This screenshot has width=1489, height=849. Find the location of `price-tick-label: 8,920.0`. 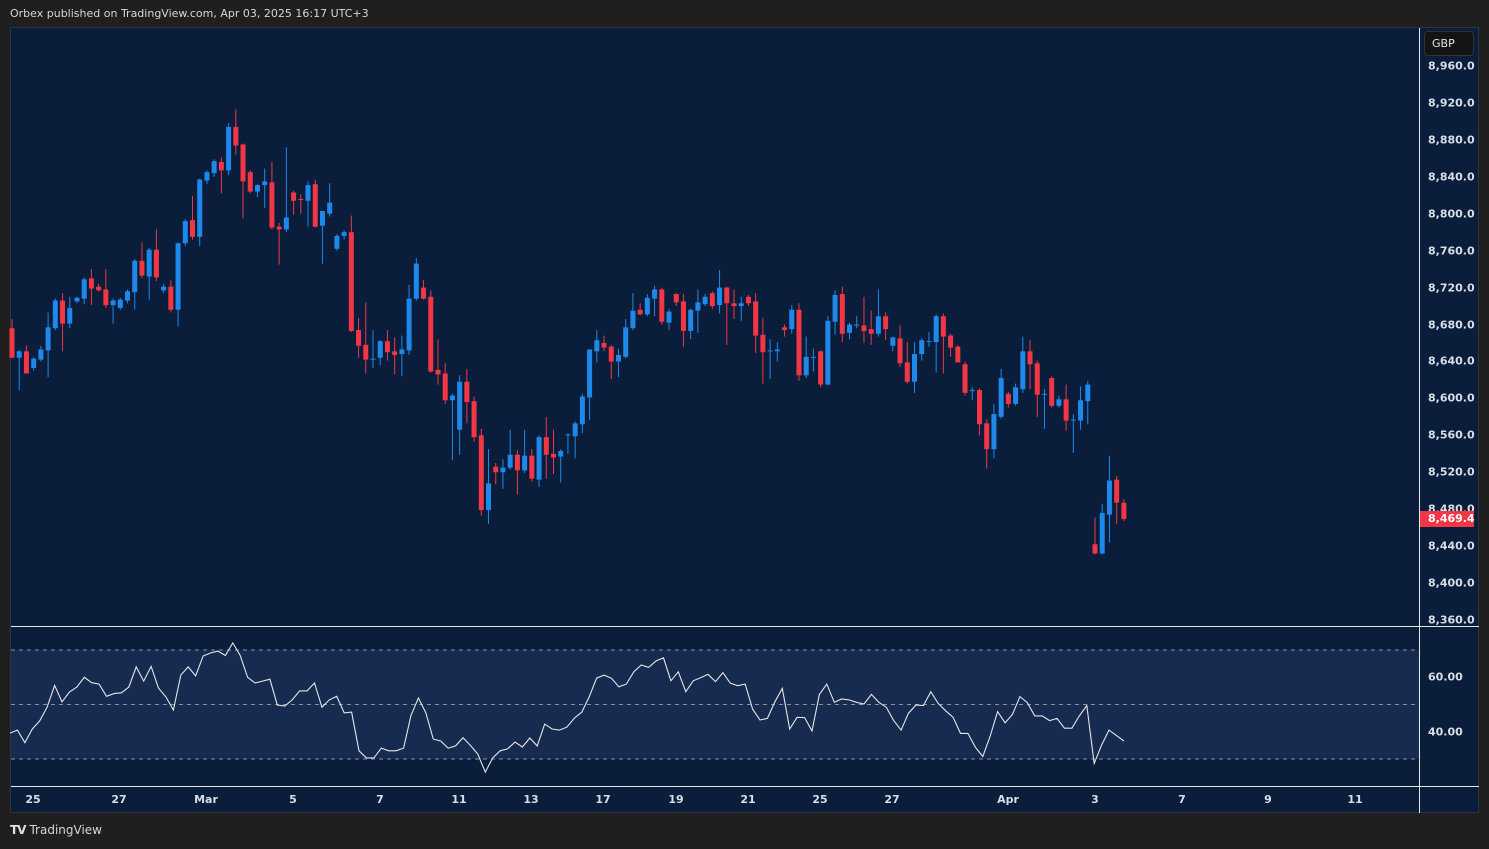

price-tick-label: 8,920.0 is located at coordinates (1451, 103).